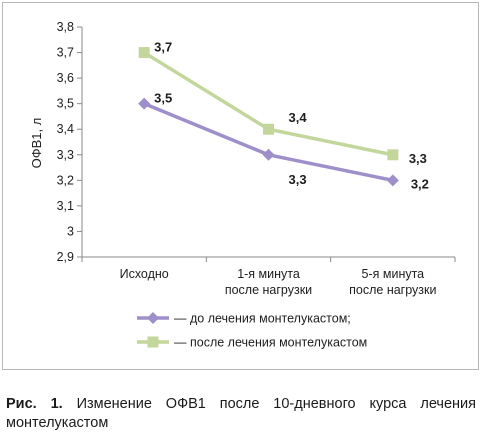  What do you see at coordinates (144, 274) in the screenshot?
I see `x-tick-label: Исходно` at bounding box center [144, 274].